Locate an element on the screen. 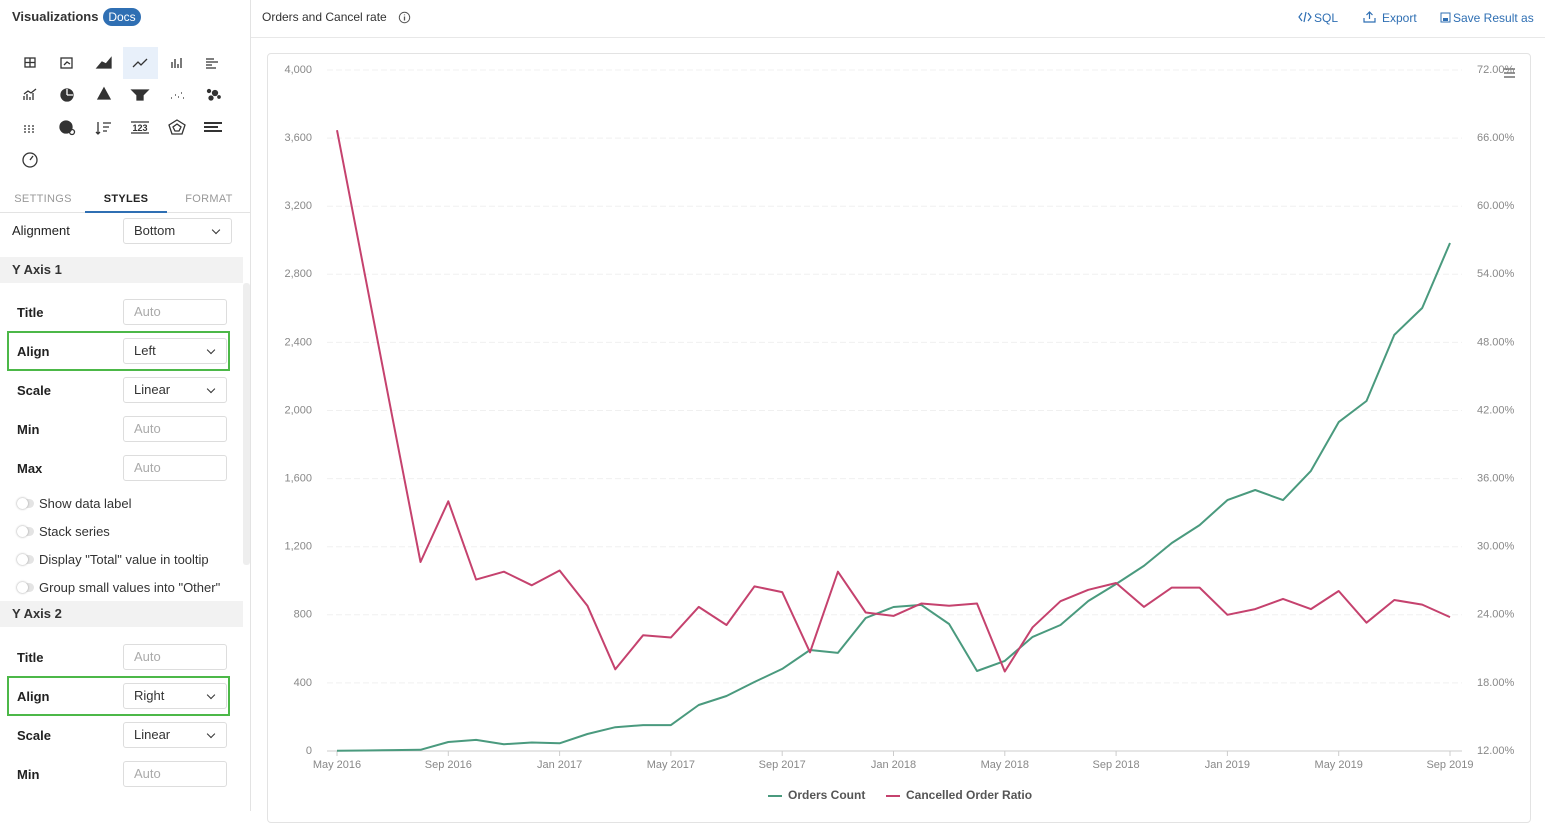 This screenshot has height=823, width=1545. tab-indicator is located at coordinates (126, 212).